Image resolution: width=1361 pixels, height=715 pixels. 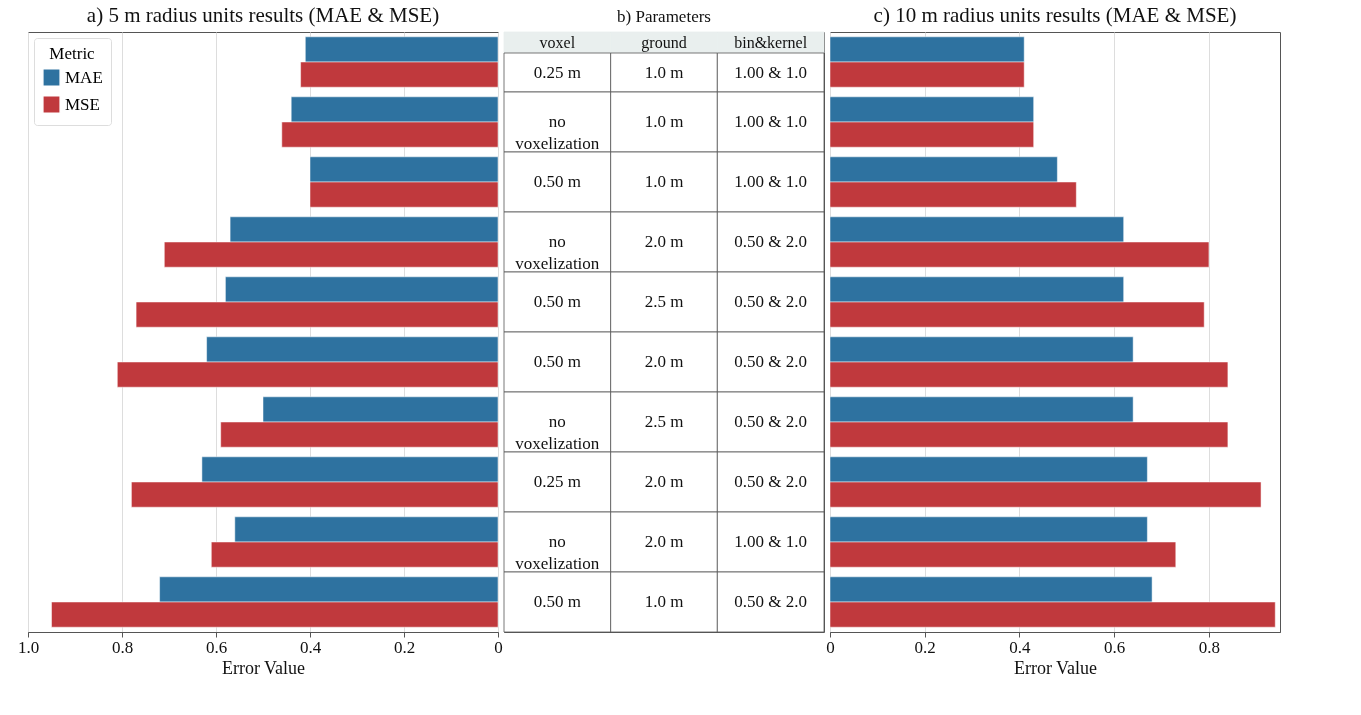 What do you see at coordinates (84, 77) in the screenshot?
I see `legend-label: MAE` at bounding box center [84, 77].